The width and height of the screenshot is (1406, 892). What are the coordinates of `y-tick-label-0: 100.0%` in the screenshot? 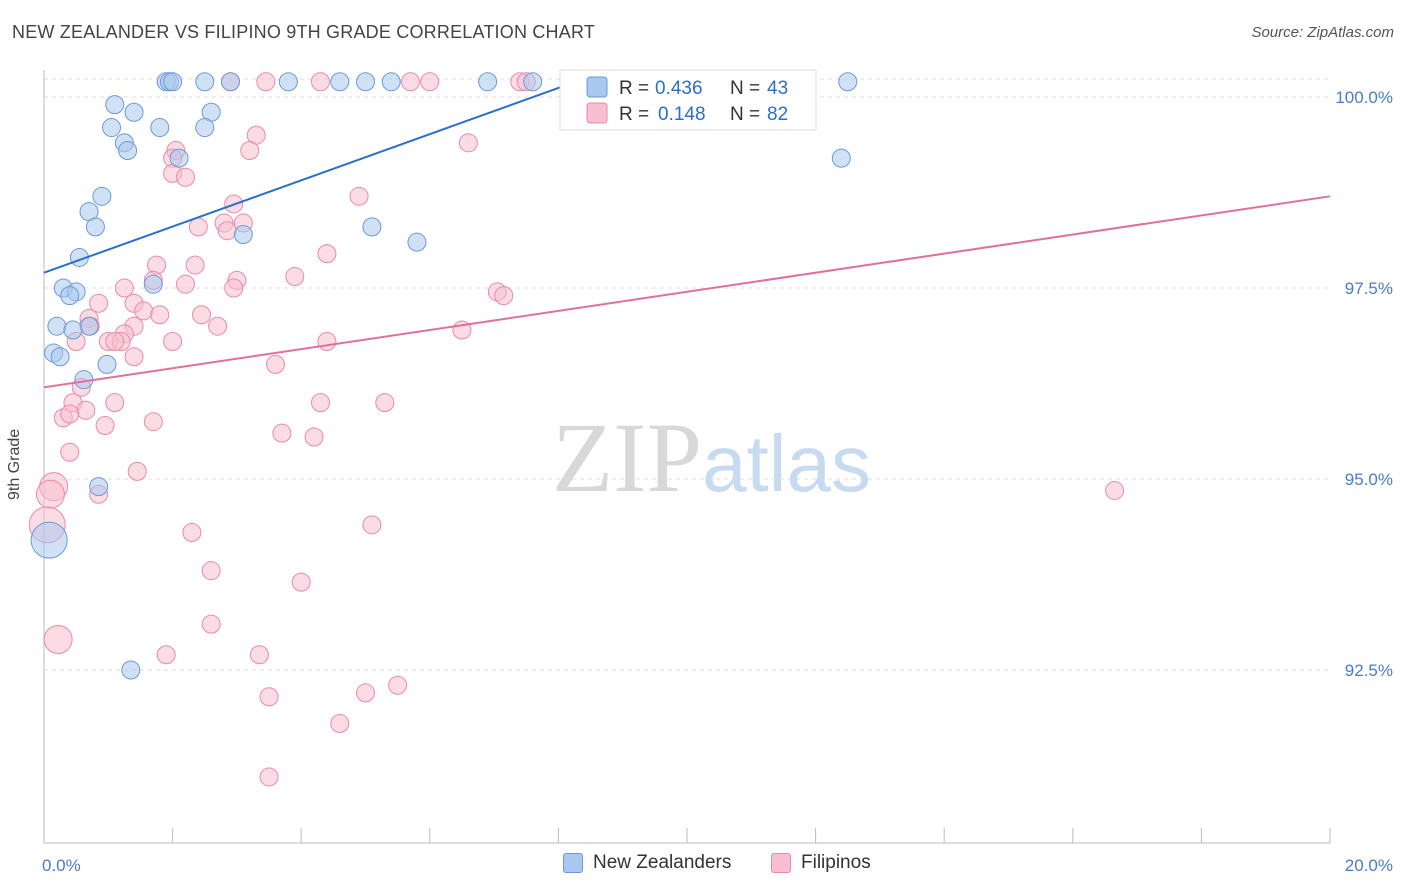 It's located at (1364, 97).